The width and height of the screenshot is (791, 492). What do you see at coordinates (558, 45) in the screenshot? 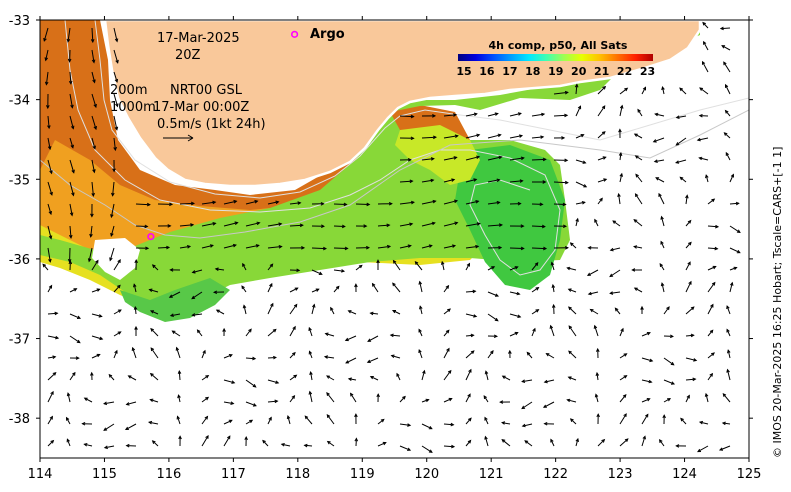
I see `colorbar-title: 4h comp, p50, All Sats` at bounding box center [558, 45].